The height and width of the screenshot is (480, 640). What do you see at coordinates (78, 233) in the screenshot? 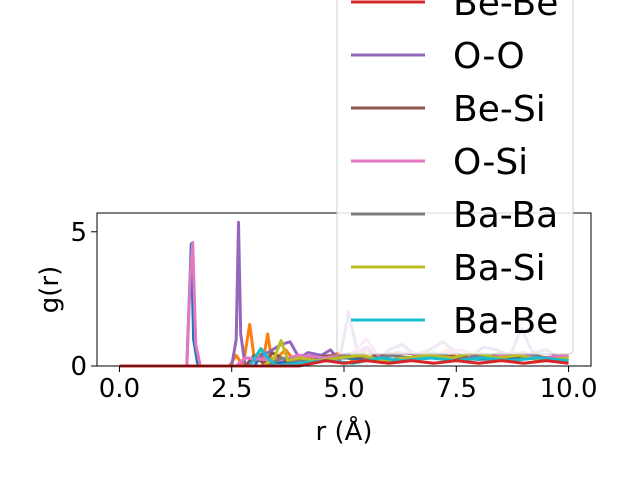
I see `y-tick-label: 5` at bounding box center [78, 233].